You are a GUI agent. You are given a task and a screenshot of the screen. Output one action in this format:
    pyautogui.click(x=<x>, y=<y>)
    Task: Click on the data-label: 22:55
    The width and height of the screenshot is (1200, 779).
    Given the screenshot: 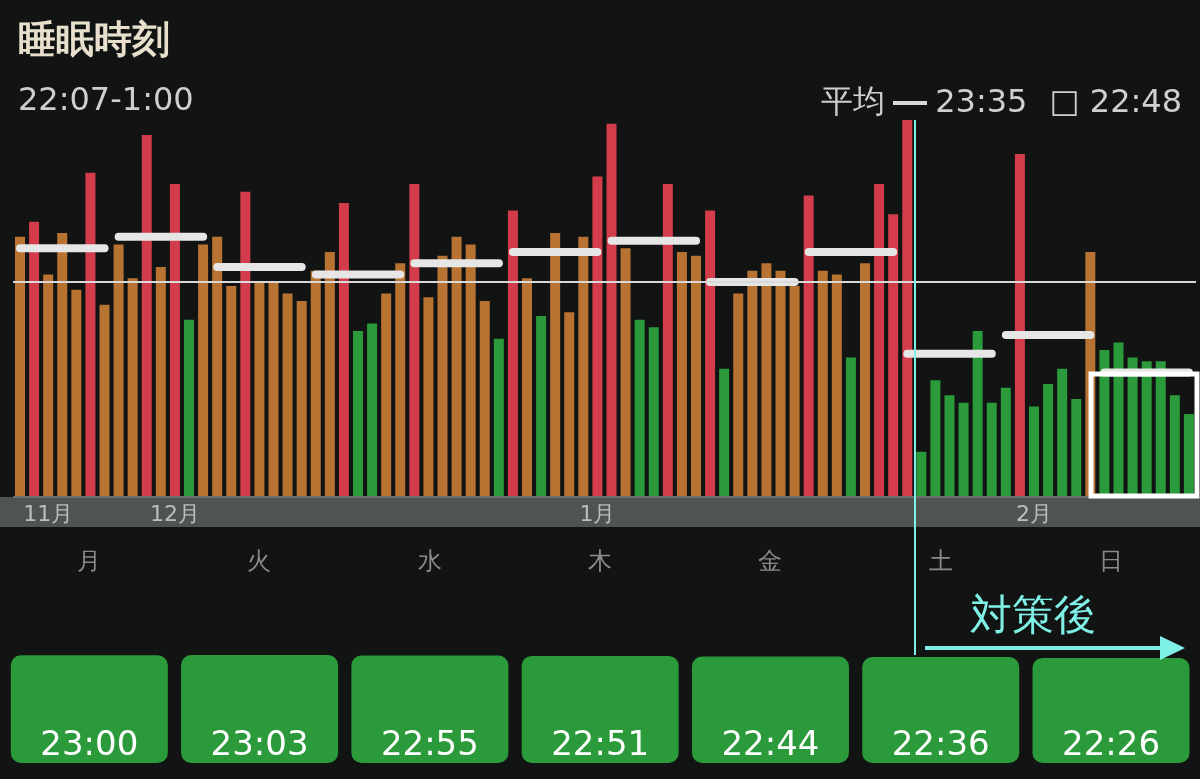 What is the action you would take?
    pyautogui.click(x=429, y=743)
    